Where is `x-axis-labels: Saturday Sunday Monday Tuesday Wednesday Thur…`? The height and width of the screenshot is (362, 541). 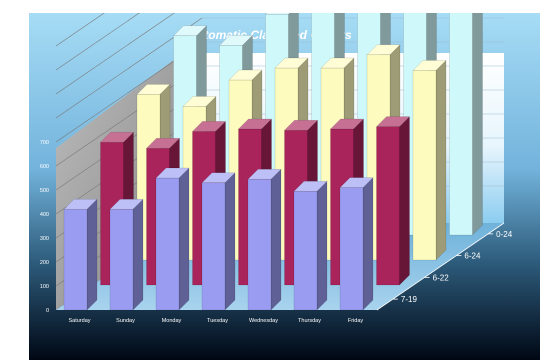 x-axis-labels: Saturday Sunday Monday Tuesday Wednesday Thur… is located at coordinates (215, 321).